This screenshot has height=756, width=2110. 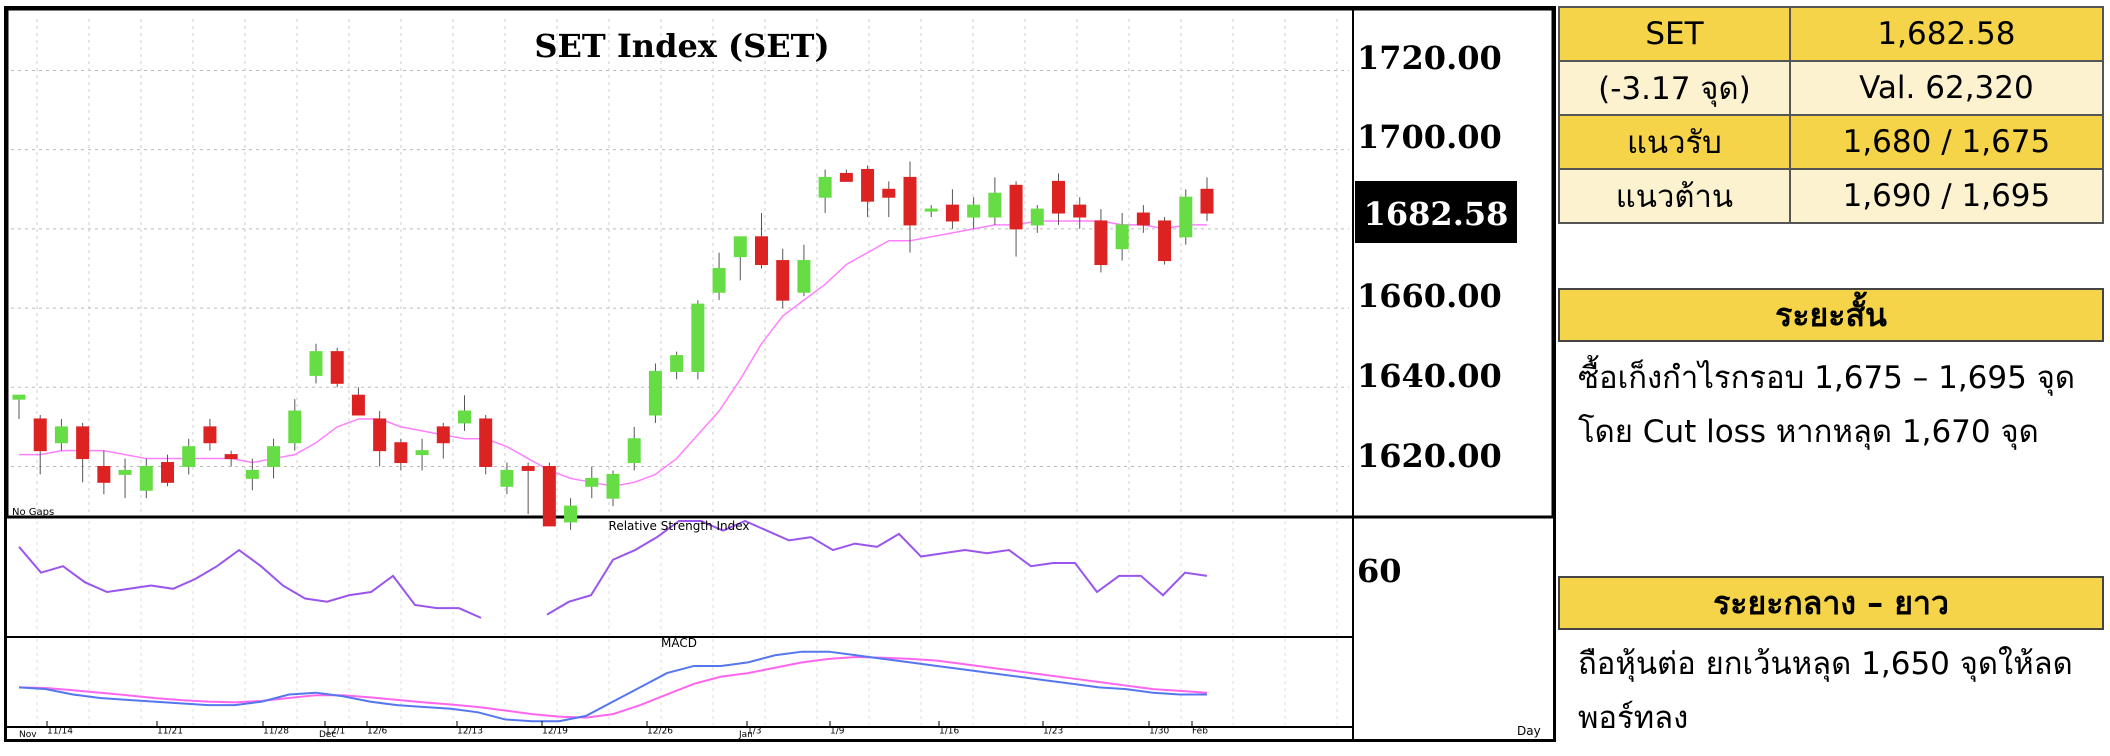 What do you see at coordinates (555, 732) in the screenshot?
I see `x-tick-label: 12/19` at bounding box center [555, 732].